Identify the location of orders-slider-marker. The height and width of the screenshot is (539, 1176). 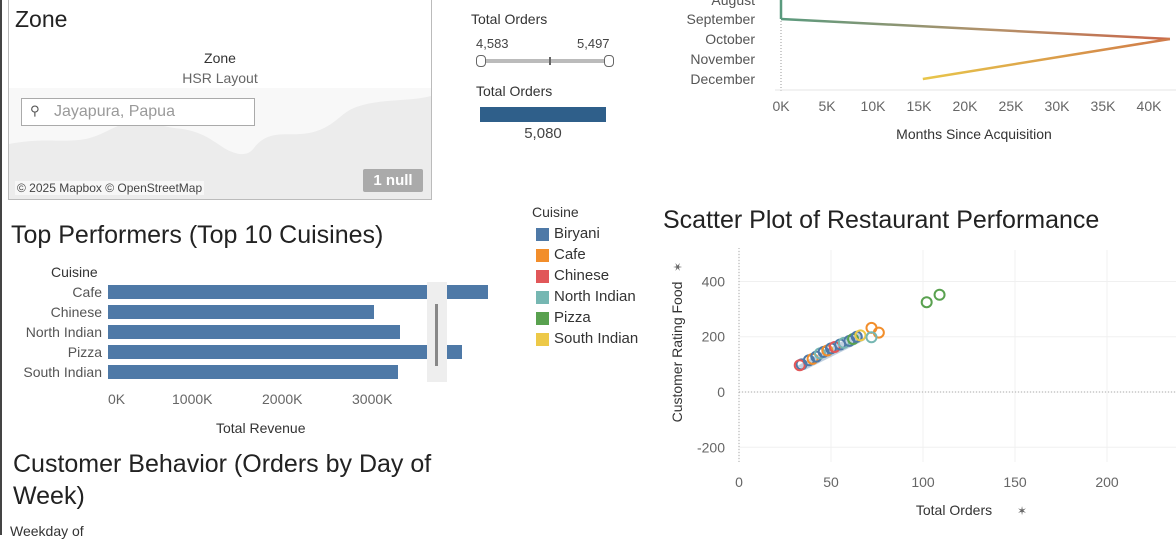
(550, 61).